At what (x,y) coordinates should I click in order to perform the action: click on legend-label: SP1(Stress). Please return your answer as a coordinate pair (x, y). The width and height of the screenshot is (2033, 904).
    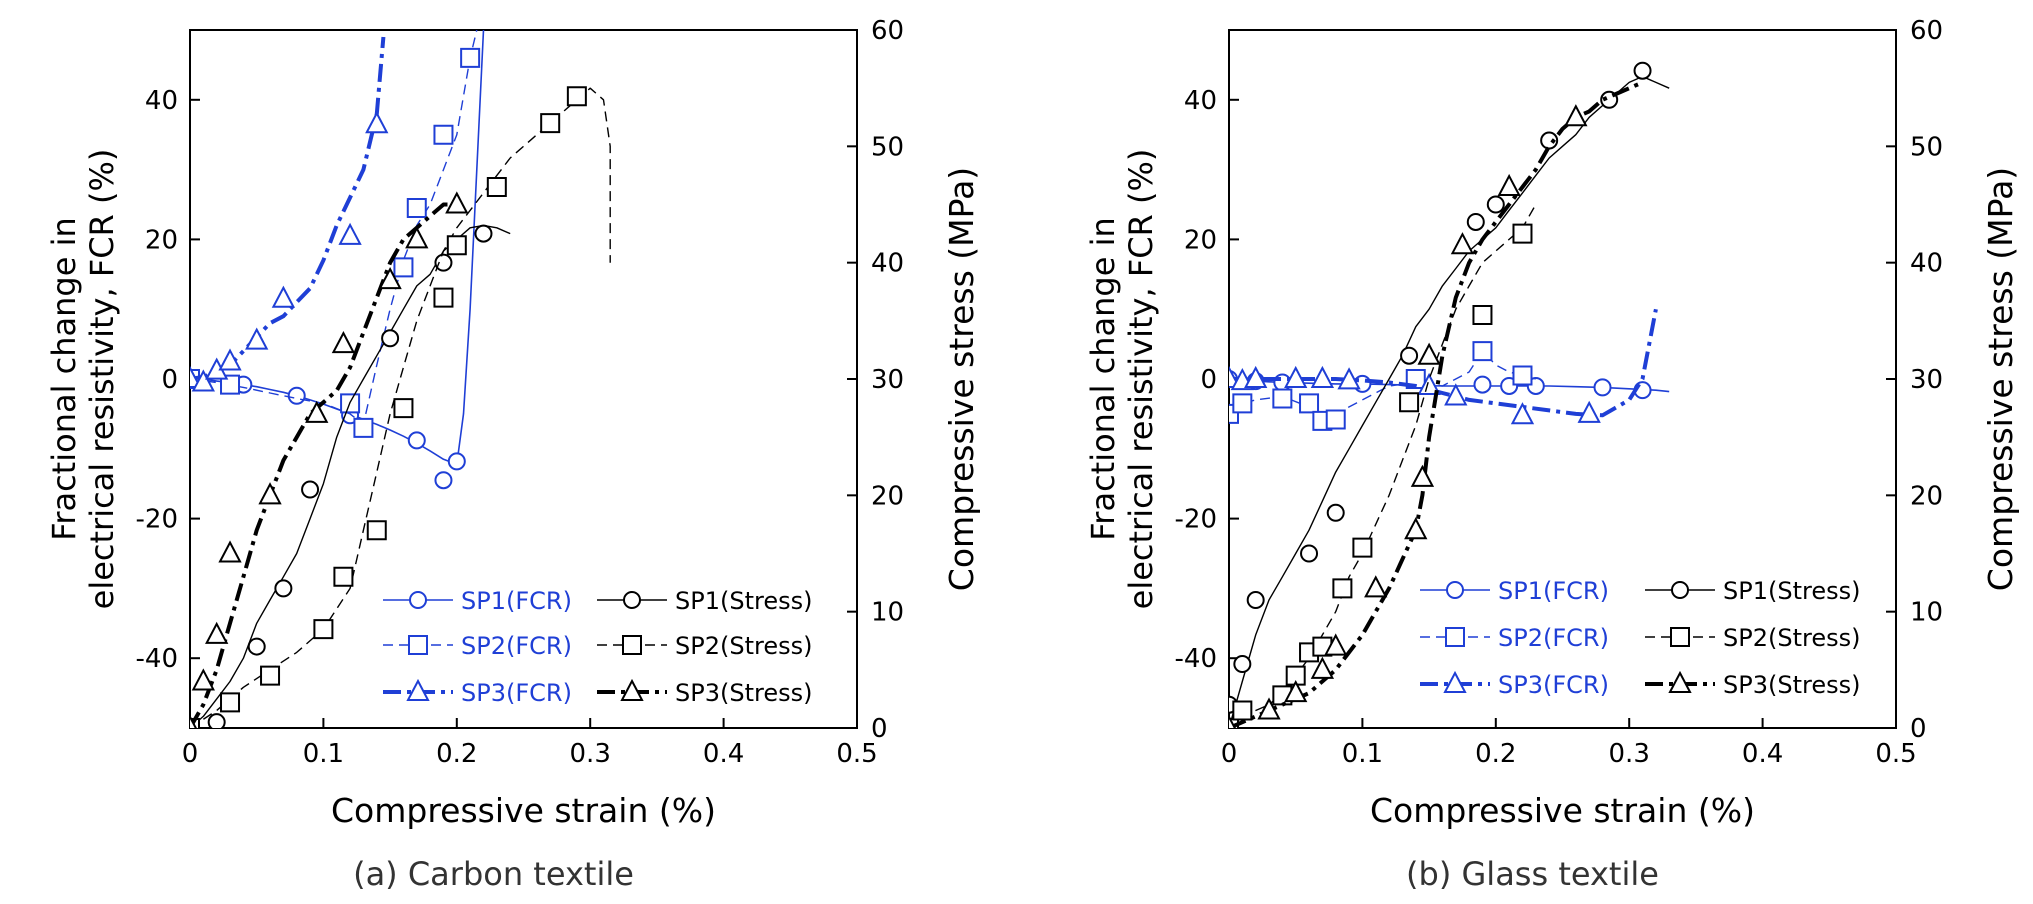
    Looking at the image, I should click on (1791, 591).